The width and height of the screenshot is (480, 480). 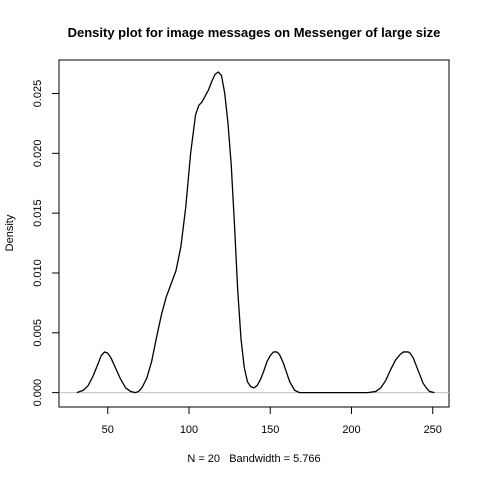 I want to click on y-axis: 0.000 0.005 0.010 0.015 0.020 0.025, so click(x=46, y=243).